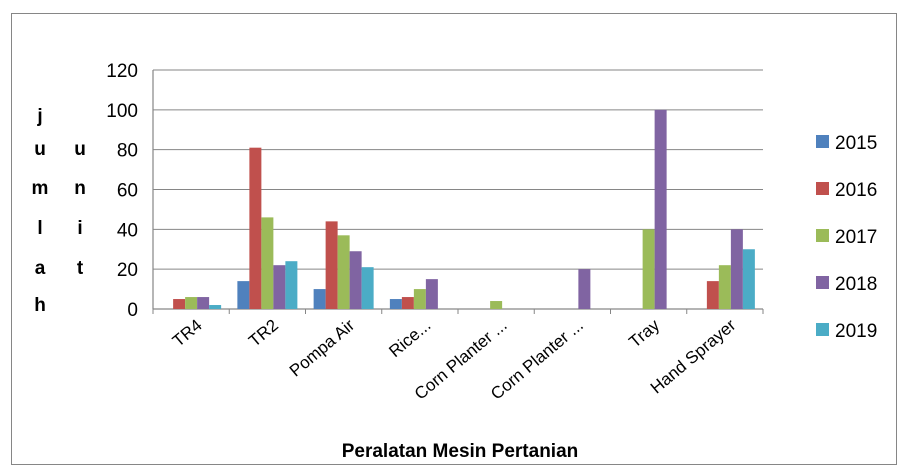  Describe the element at coordinates (856, 237) in the screenshot. I see `legend-label-2017: 2017` at that location.